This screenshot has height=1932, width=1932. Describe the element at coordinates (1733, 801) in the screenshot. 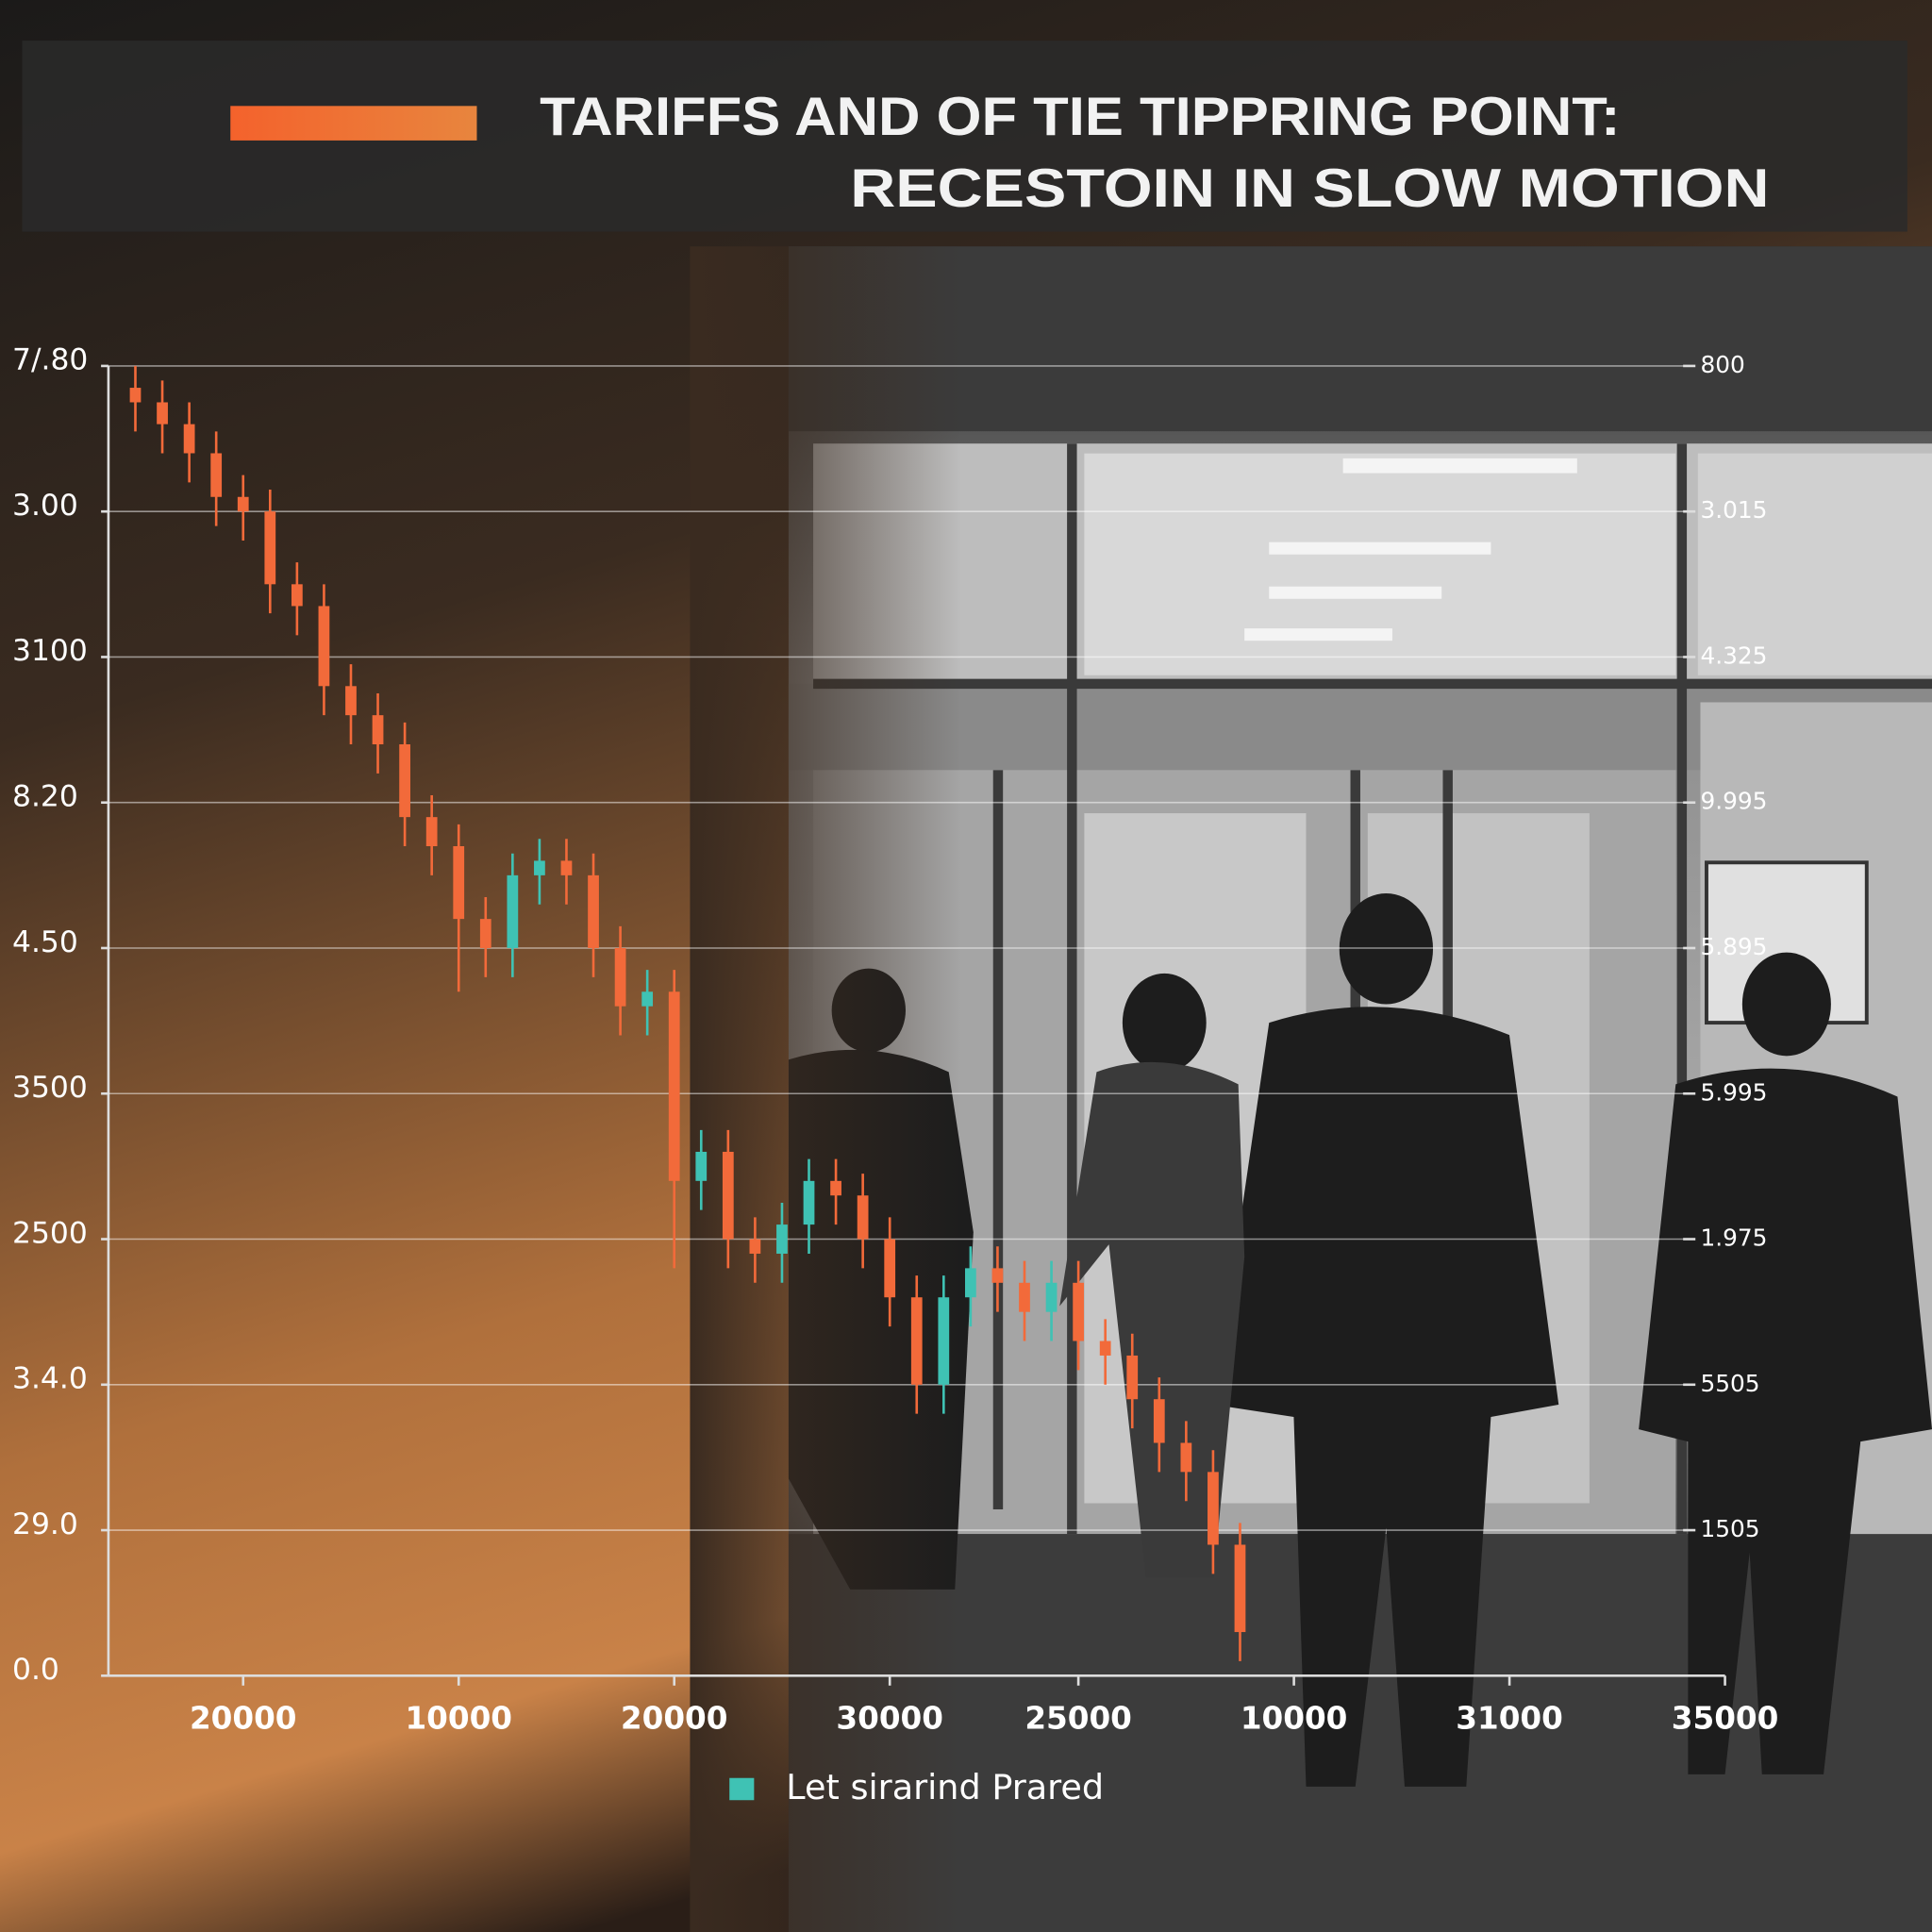

I see `y2-tick-label: 9.995` at that location.